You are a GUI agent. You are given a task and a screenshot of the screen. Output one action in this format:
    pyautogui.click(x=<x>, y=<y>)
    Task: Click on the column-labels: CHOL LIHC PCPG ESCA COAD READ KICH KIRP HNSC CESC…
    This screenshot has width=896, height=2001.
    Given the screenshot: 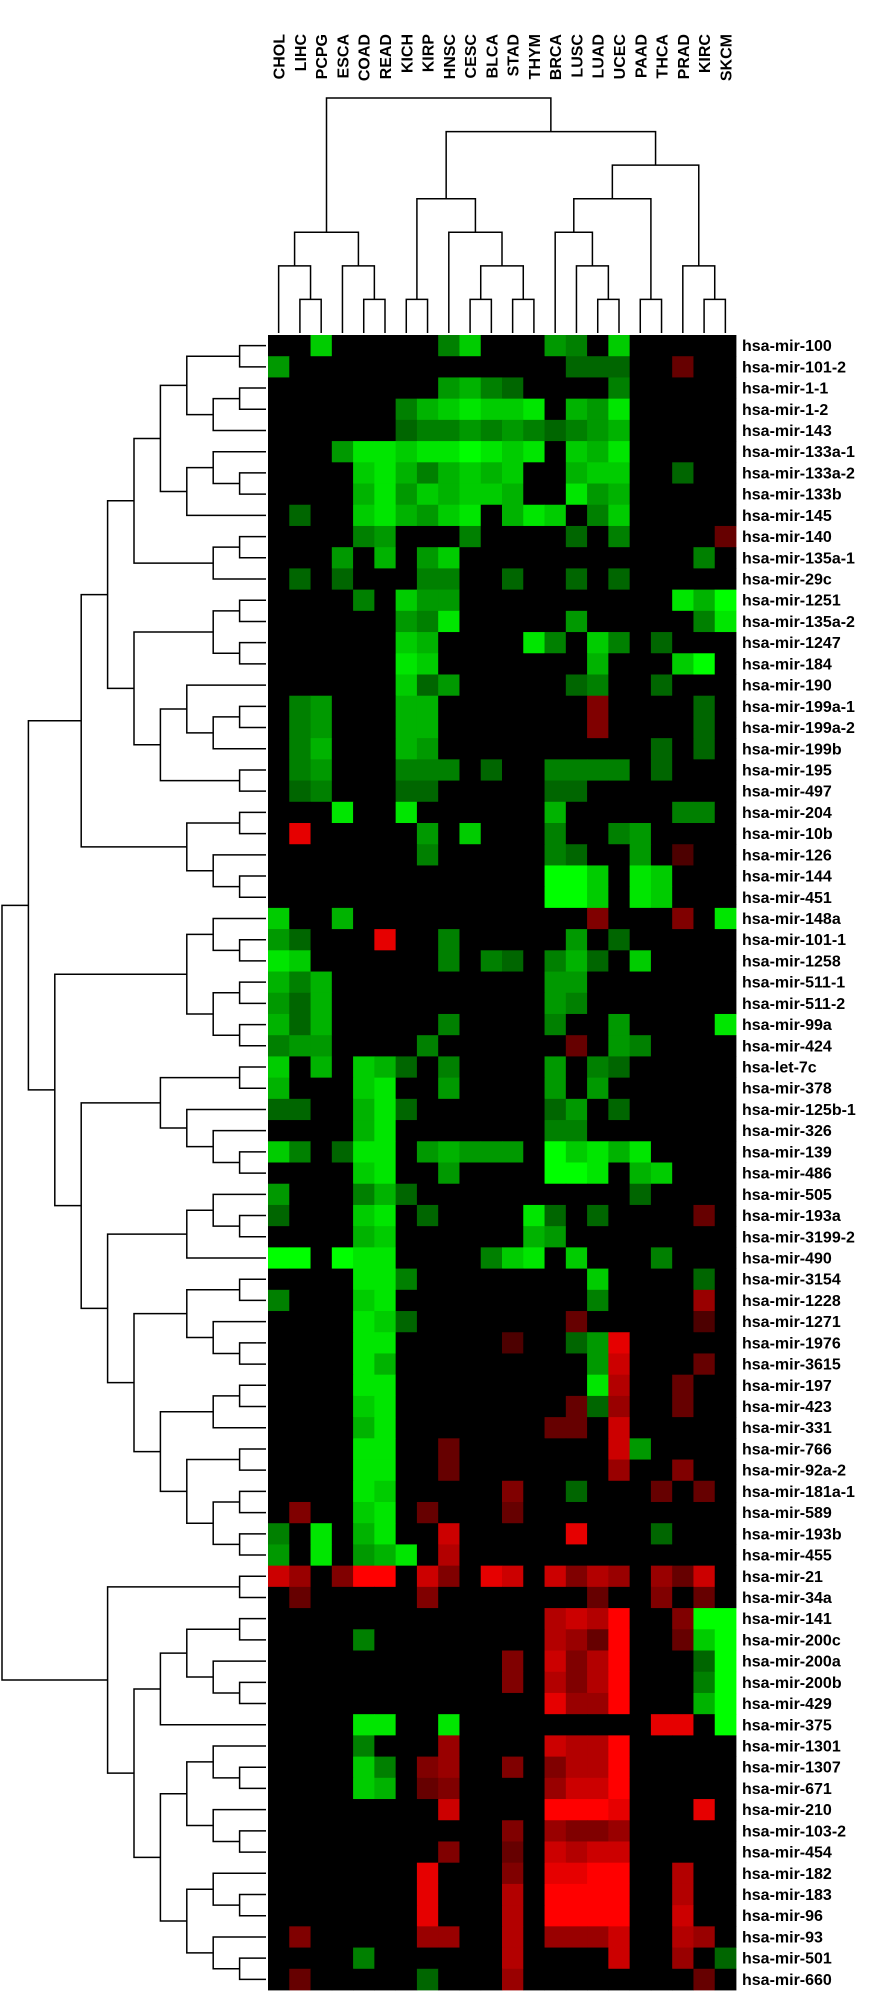 What is the action you would take?
    pyautogui.click(x=504, y=58)
    